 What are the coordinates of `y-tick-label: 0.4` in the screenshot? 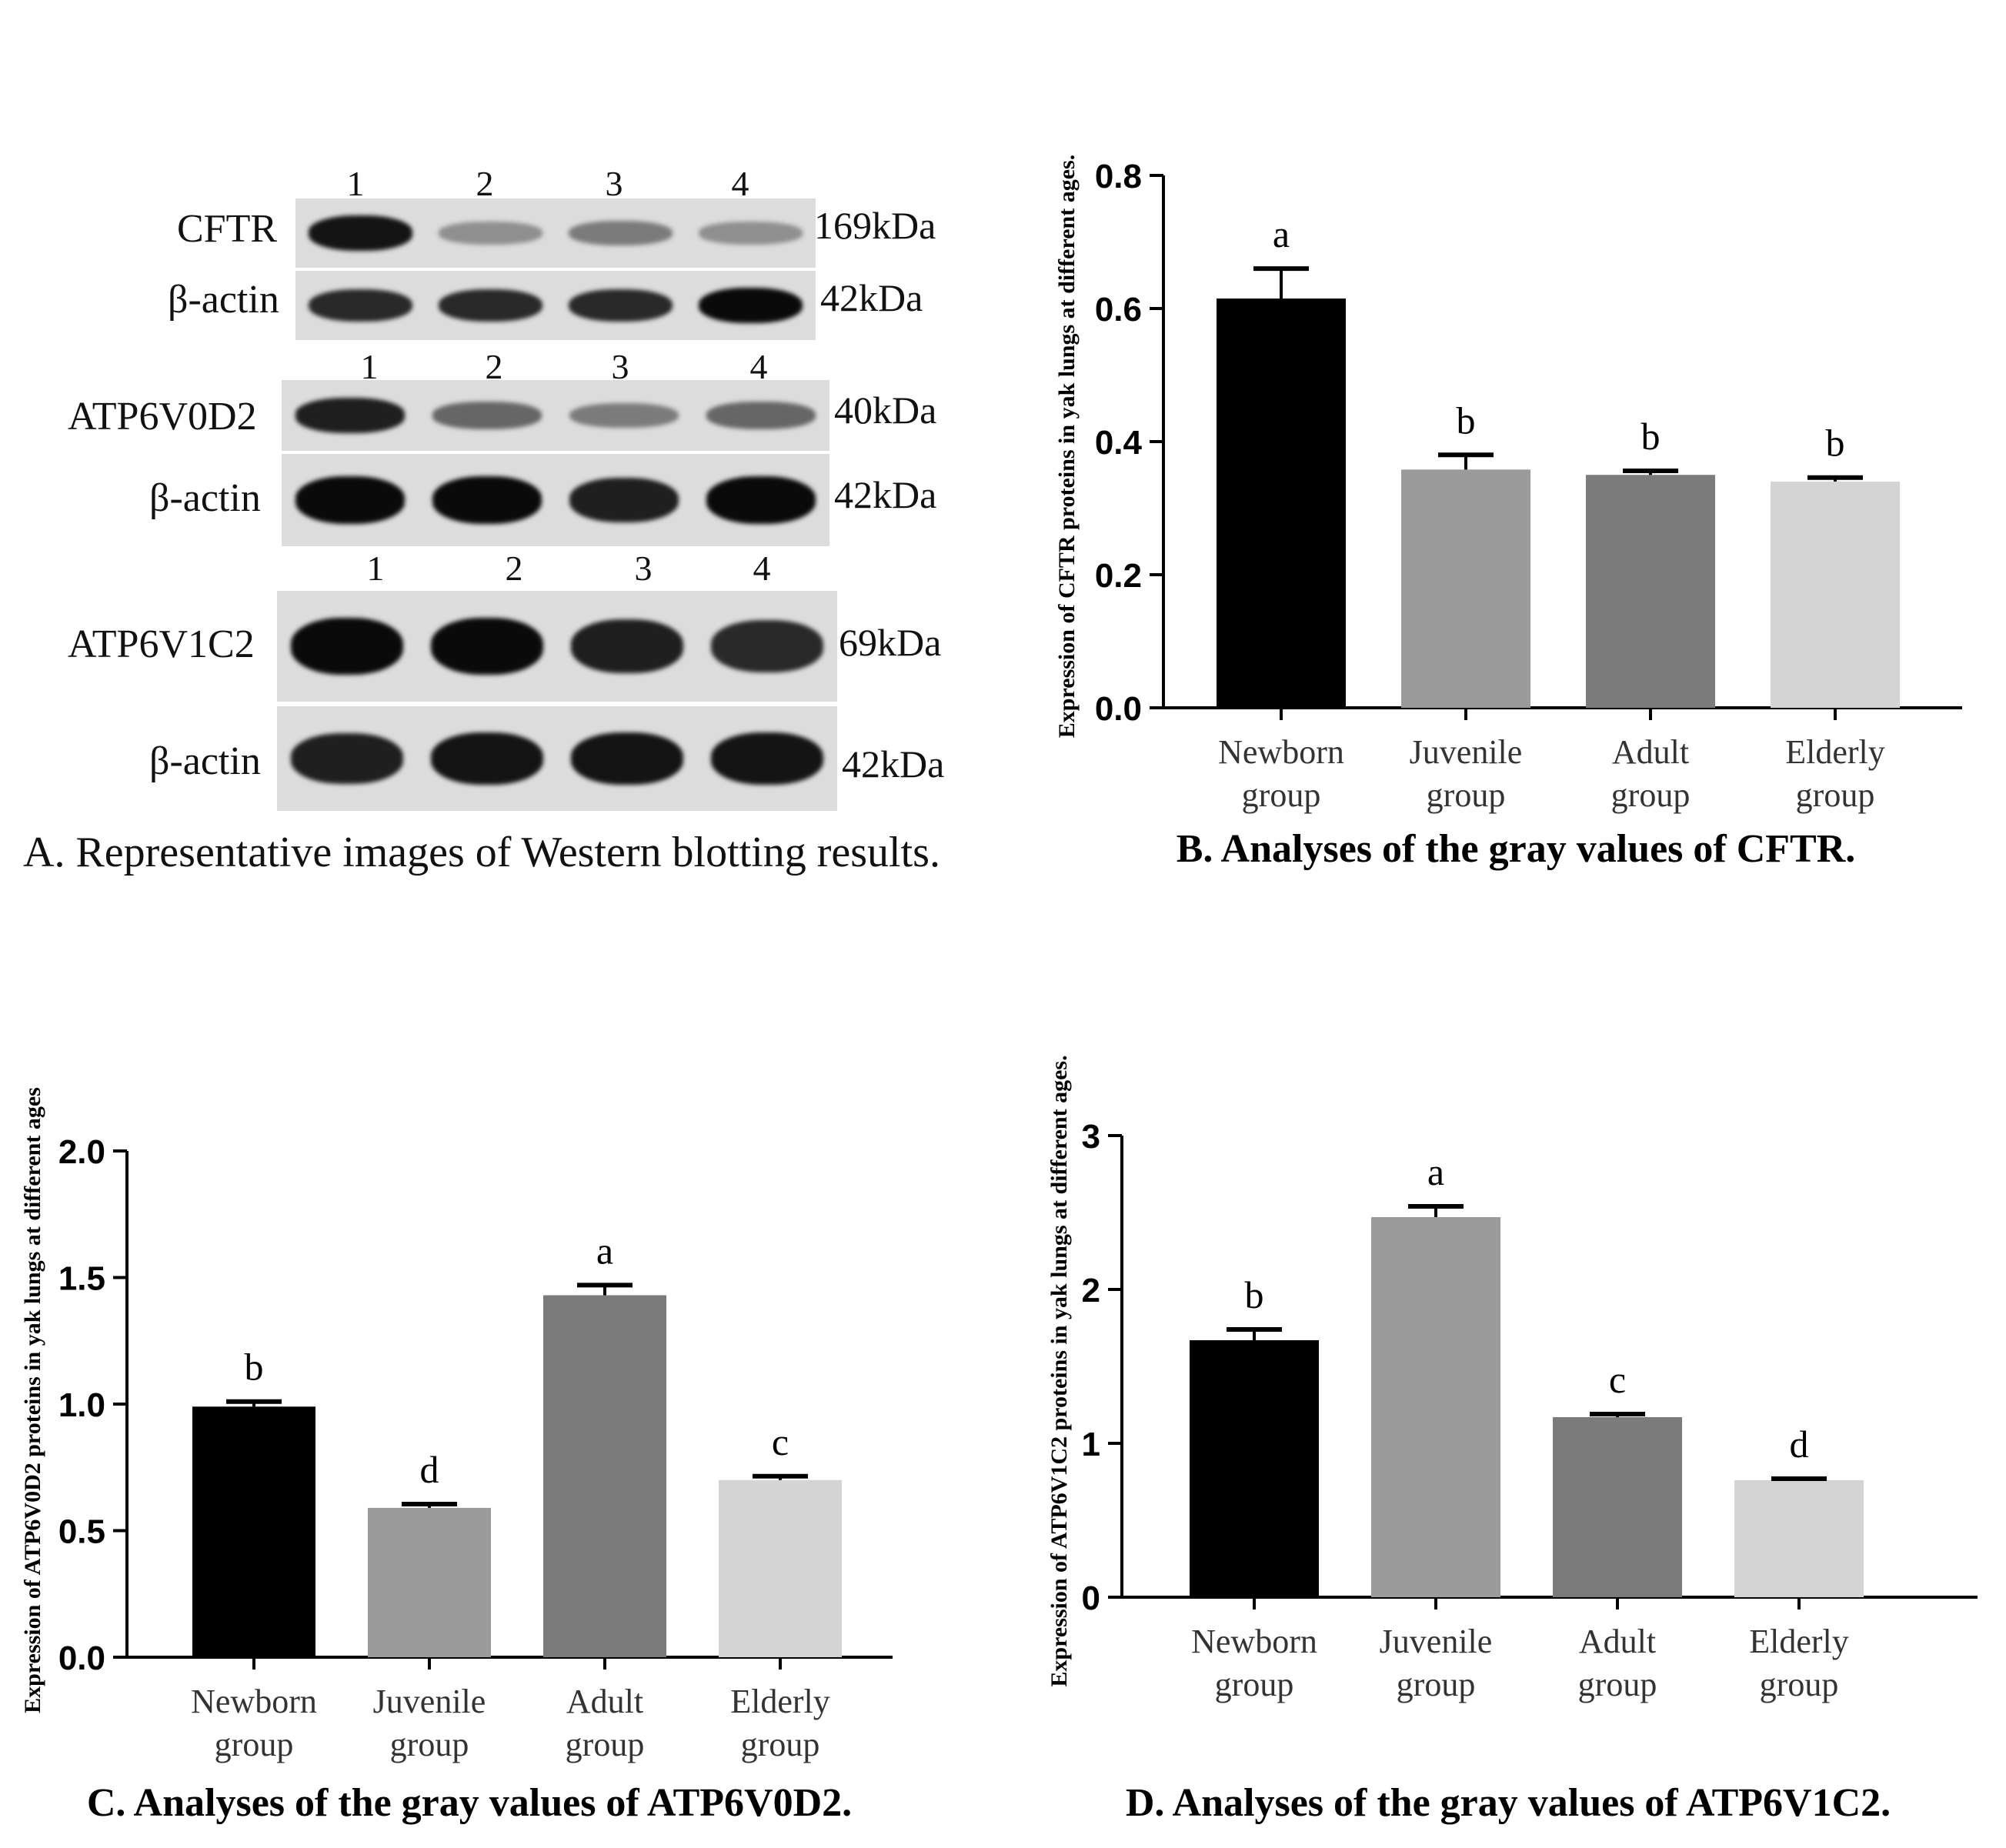 It's located at (1119, 443).